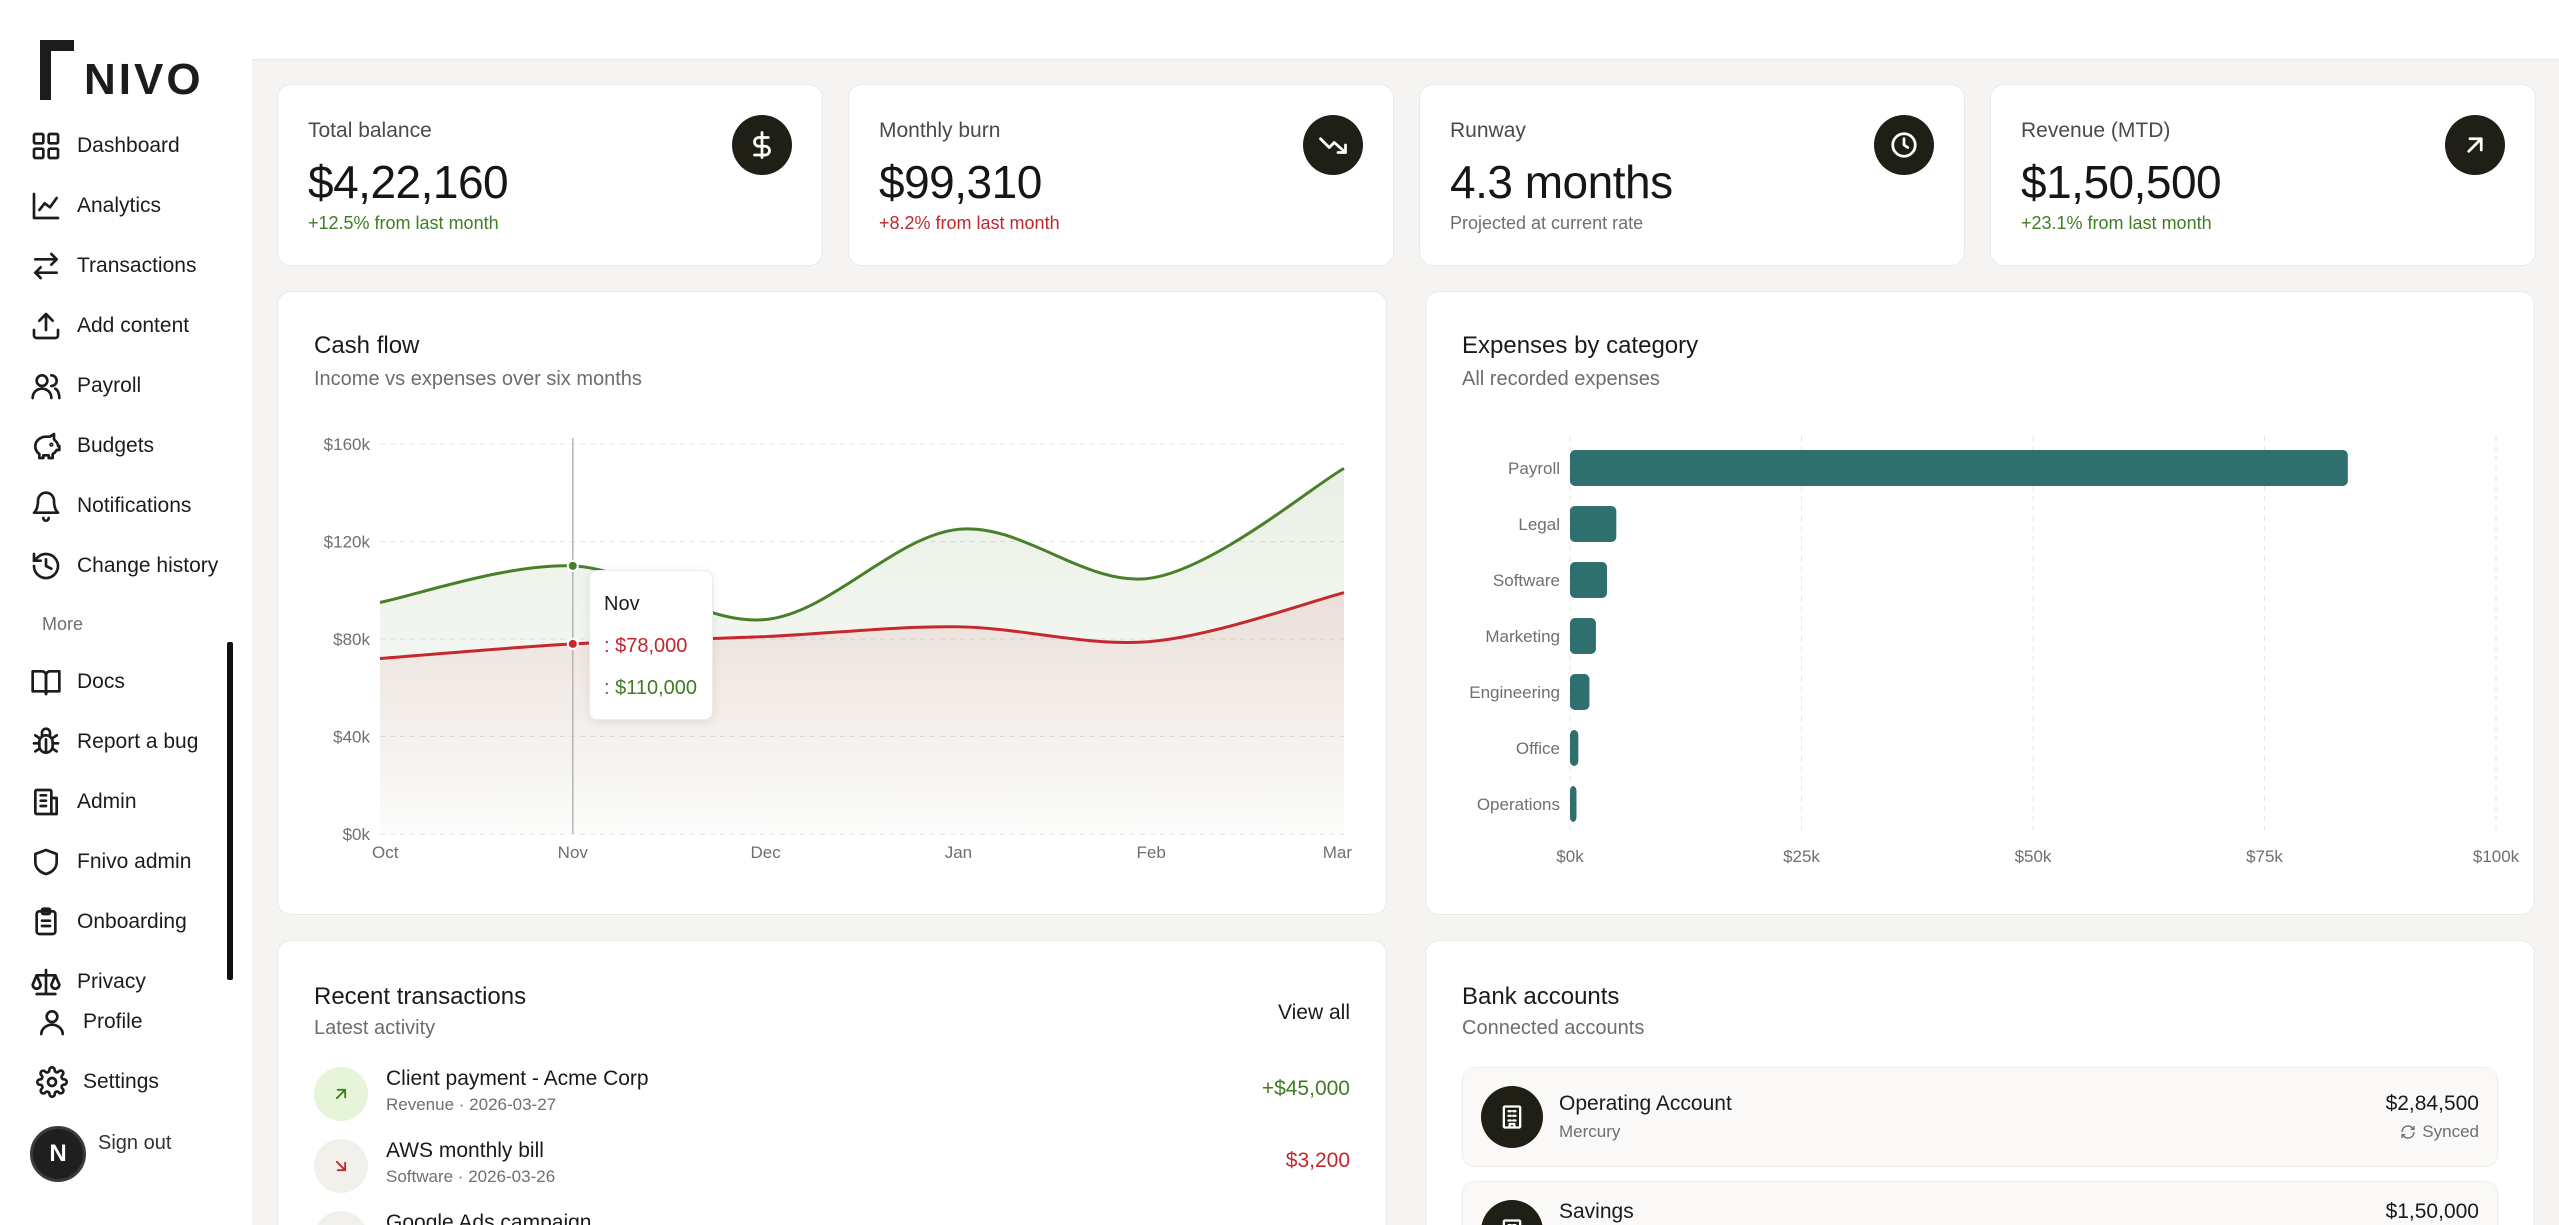 The image size is (2559, 1225). What do you see at coordinates (138, 741) in the screenshot?
I see `sidebar-item-label: Report a bug` at bounding box center [138, 741].